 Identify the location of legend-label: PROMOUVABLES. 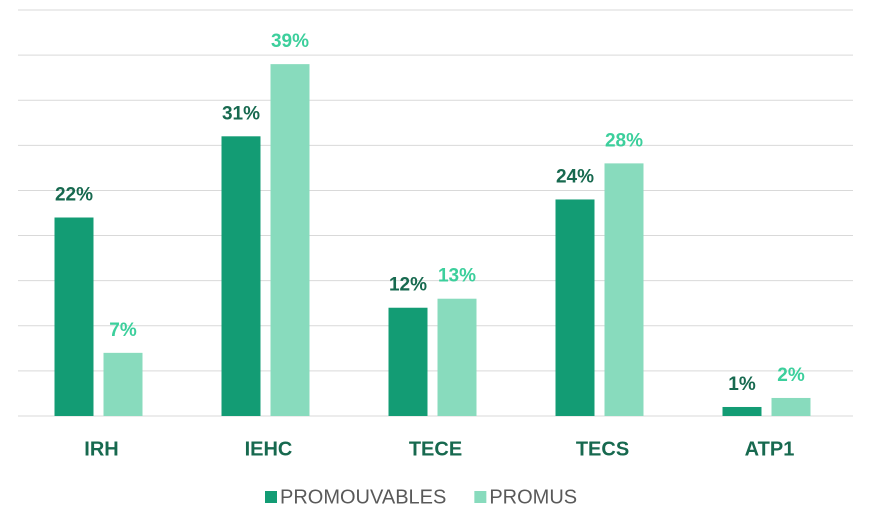
(363, 497).